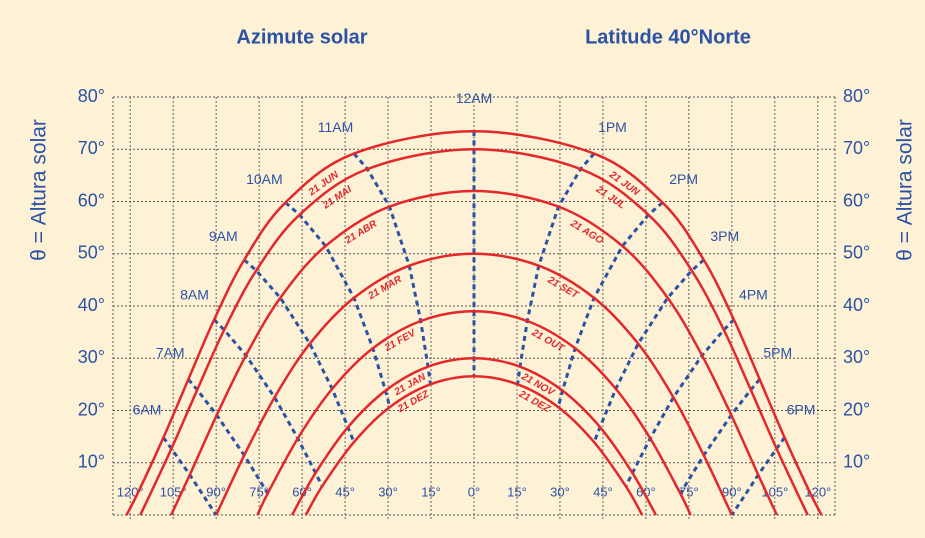 The height and width of the screenshot is (538, 925). Describe the element at coordinates (668, 37) in the screenshot. I see `chart-subtitle: Latitude 40°Norte` at that location.